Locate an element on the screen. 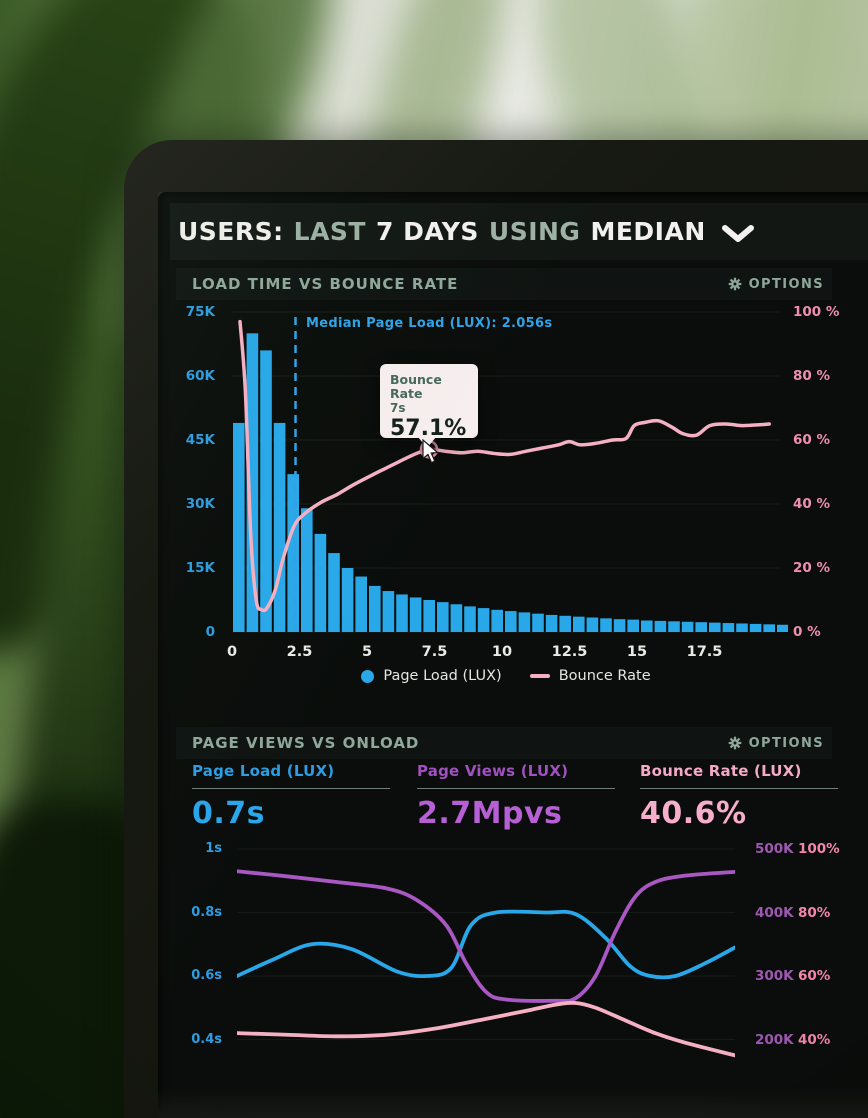 Image resolution: width=868 pixels, height=1118 pixels. metric-label: Page Load (LUX) is located at coordinates (263, 771).